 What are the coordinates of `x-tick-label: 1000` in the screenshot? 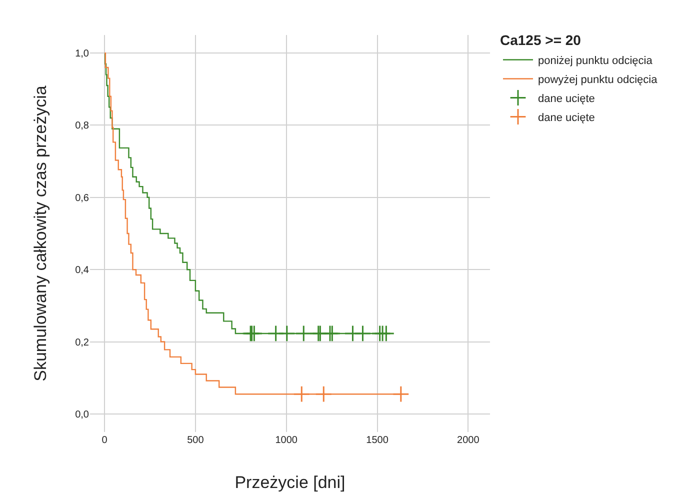 It's located at (286, 440).